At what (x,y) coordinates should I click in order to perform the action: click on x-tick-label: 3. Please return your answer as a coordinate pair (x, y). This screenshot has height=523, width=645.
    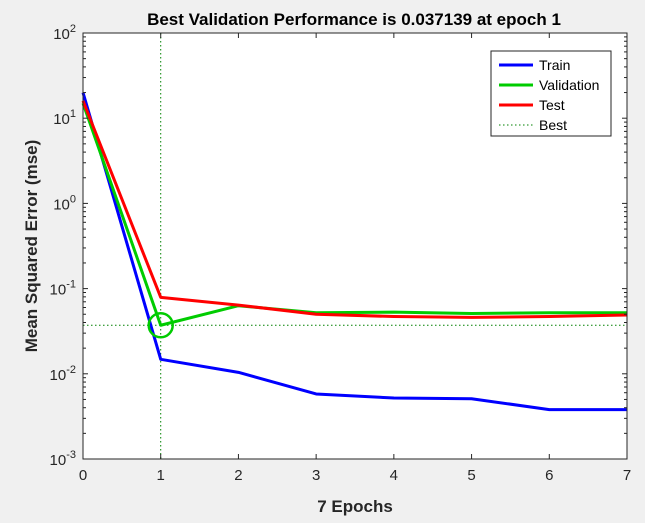
    Looking at the image, I should click on (316, 475).